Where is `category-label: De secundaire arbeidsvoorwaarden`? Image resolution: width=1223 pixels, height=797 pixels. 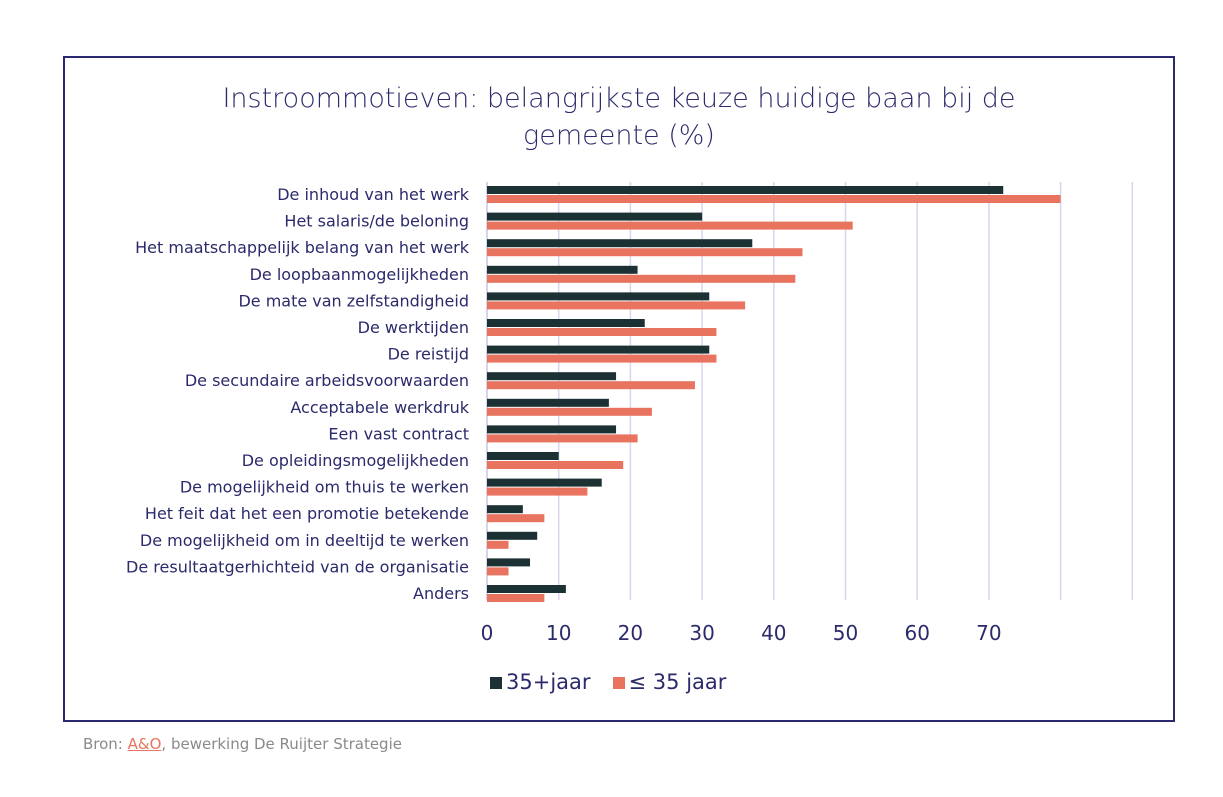 category-label: De secundaire arbeidsvoorwaarden is located at coordinates (327, 380).